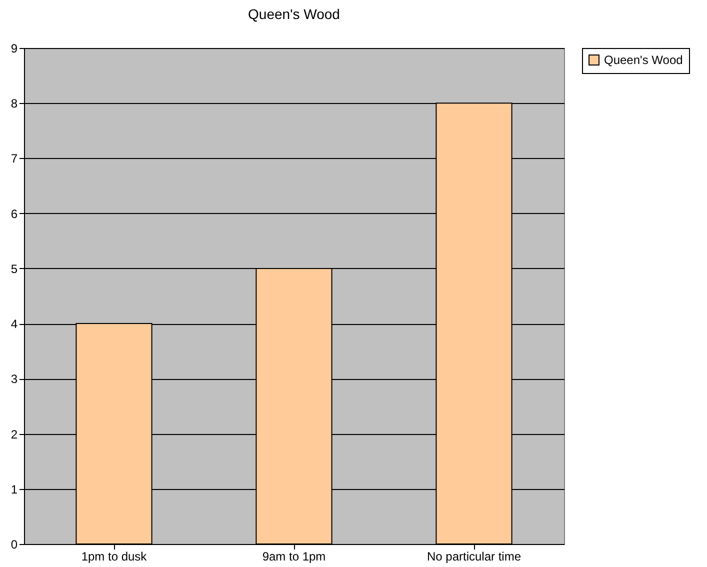 The height and width of the screenshot is (567, 707). I want to click on x-tick-label: No particular time, so click(474, 557).